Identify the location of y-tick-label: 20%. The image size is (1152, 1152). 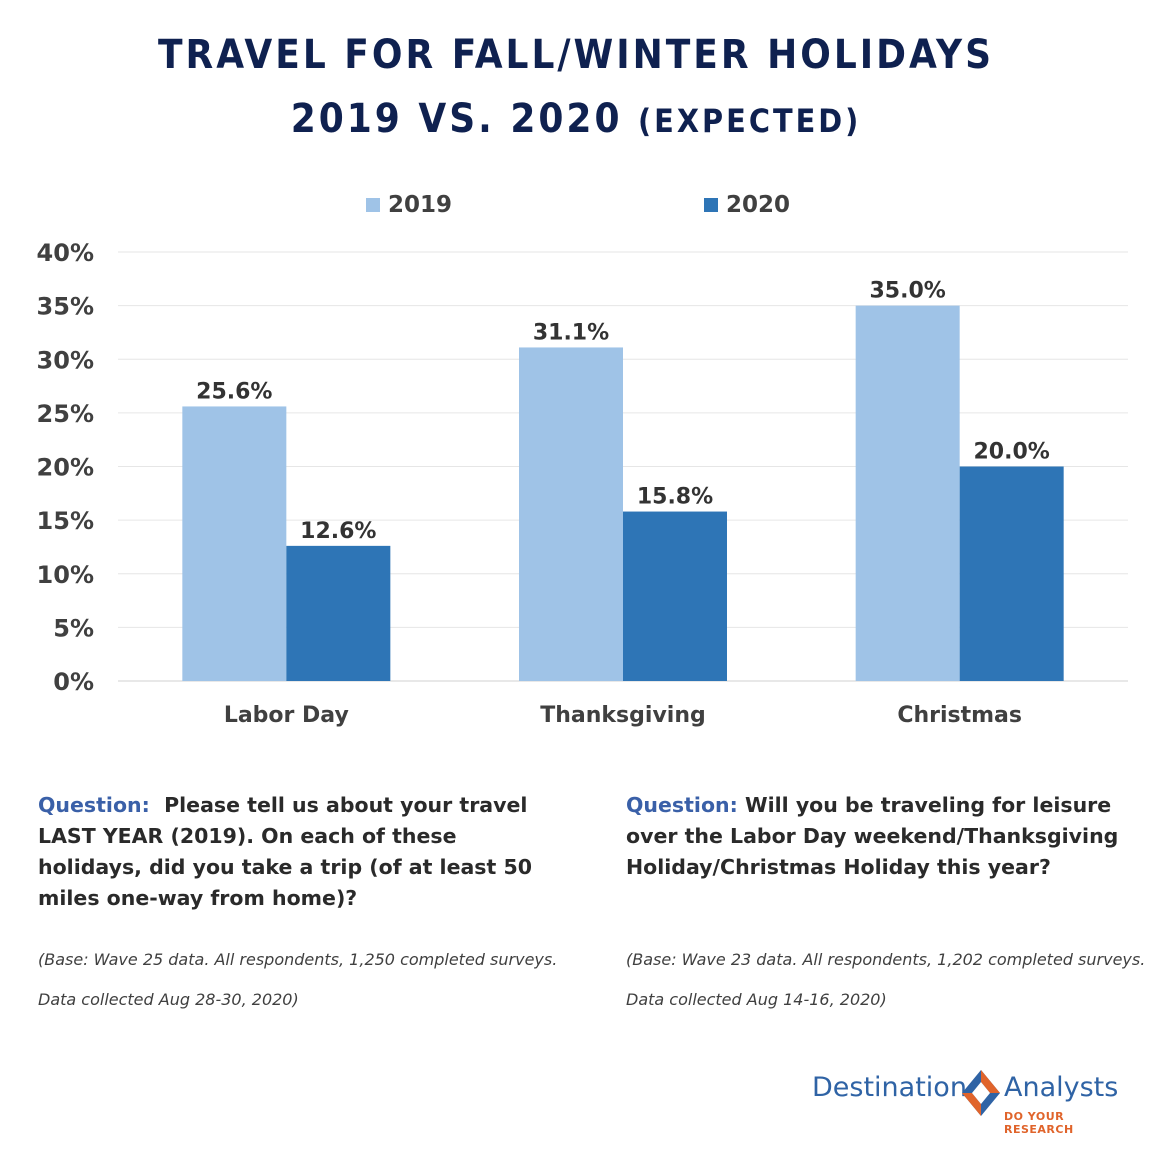
(65, 468).